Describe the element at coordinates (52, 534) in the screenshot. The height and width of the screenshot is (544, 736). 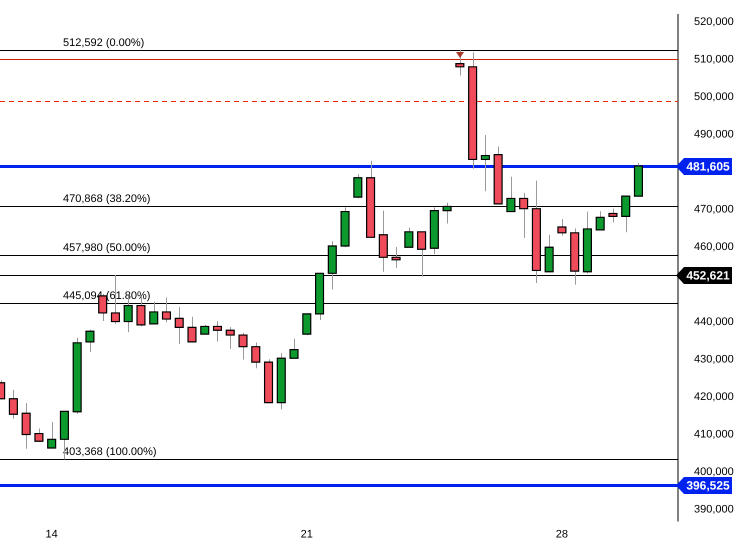
I see `x-tick-label: 14` at that location.